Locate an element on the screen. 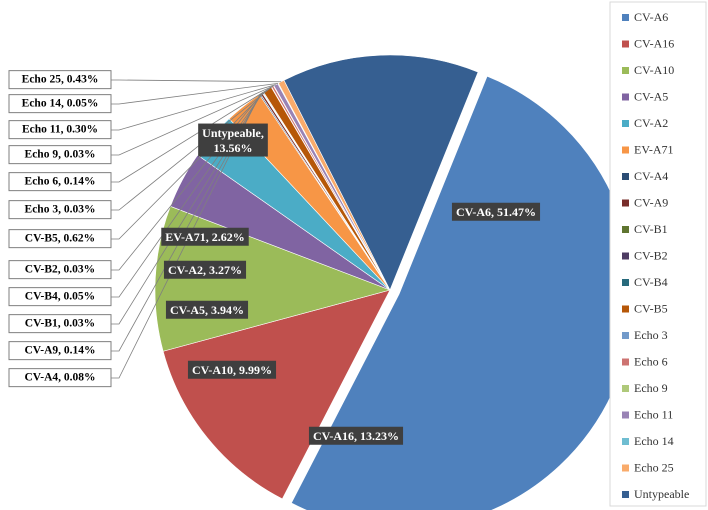 This screenshot has width=708, height=510. legend-item-cv-a16: CV-A16 is located at coordinates (648, 43).